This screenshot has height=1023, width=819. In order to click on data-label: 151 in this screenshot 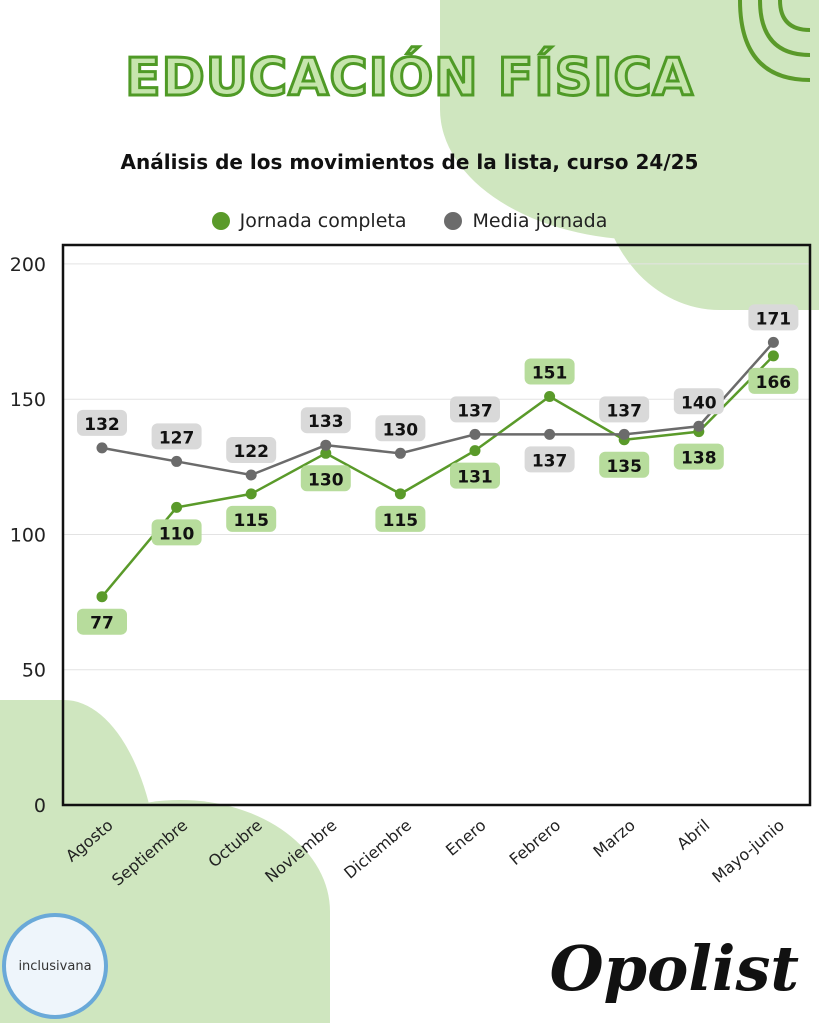, I will do `click(550, 373)`.